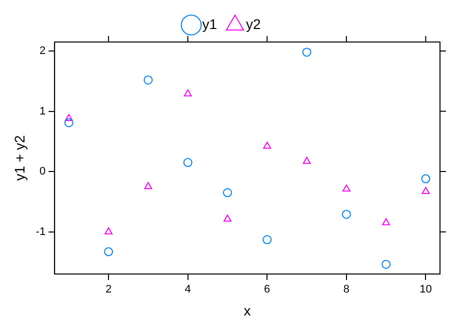 This screenshot has width=470, height=330. I want to click on x-tick-label: 6, so click(267, 290).